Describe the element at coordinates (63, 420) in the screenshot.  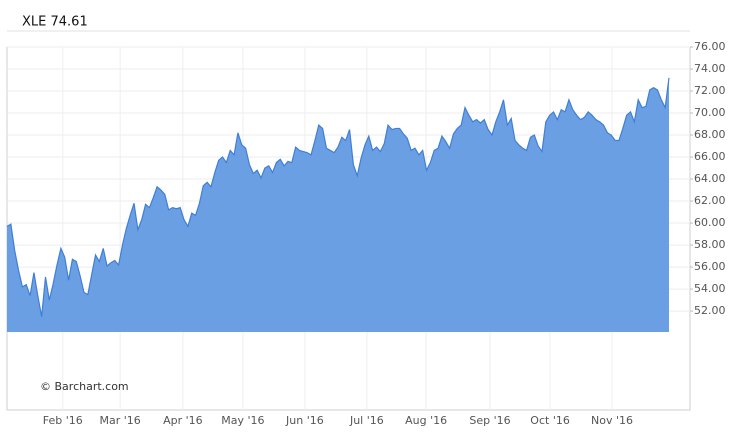
I see `x-tick-label: Feb '16` at that location.